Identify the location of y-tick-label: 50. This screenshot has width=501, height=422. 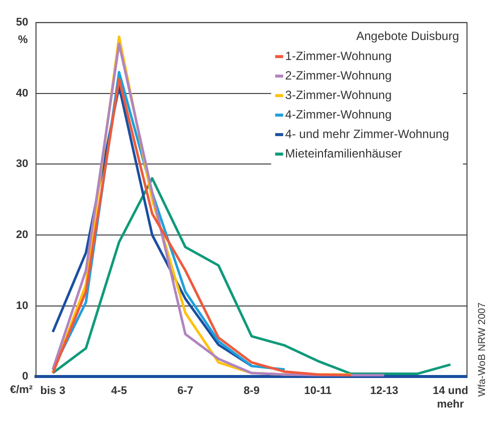
(22, 22).